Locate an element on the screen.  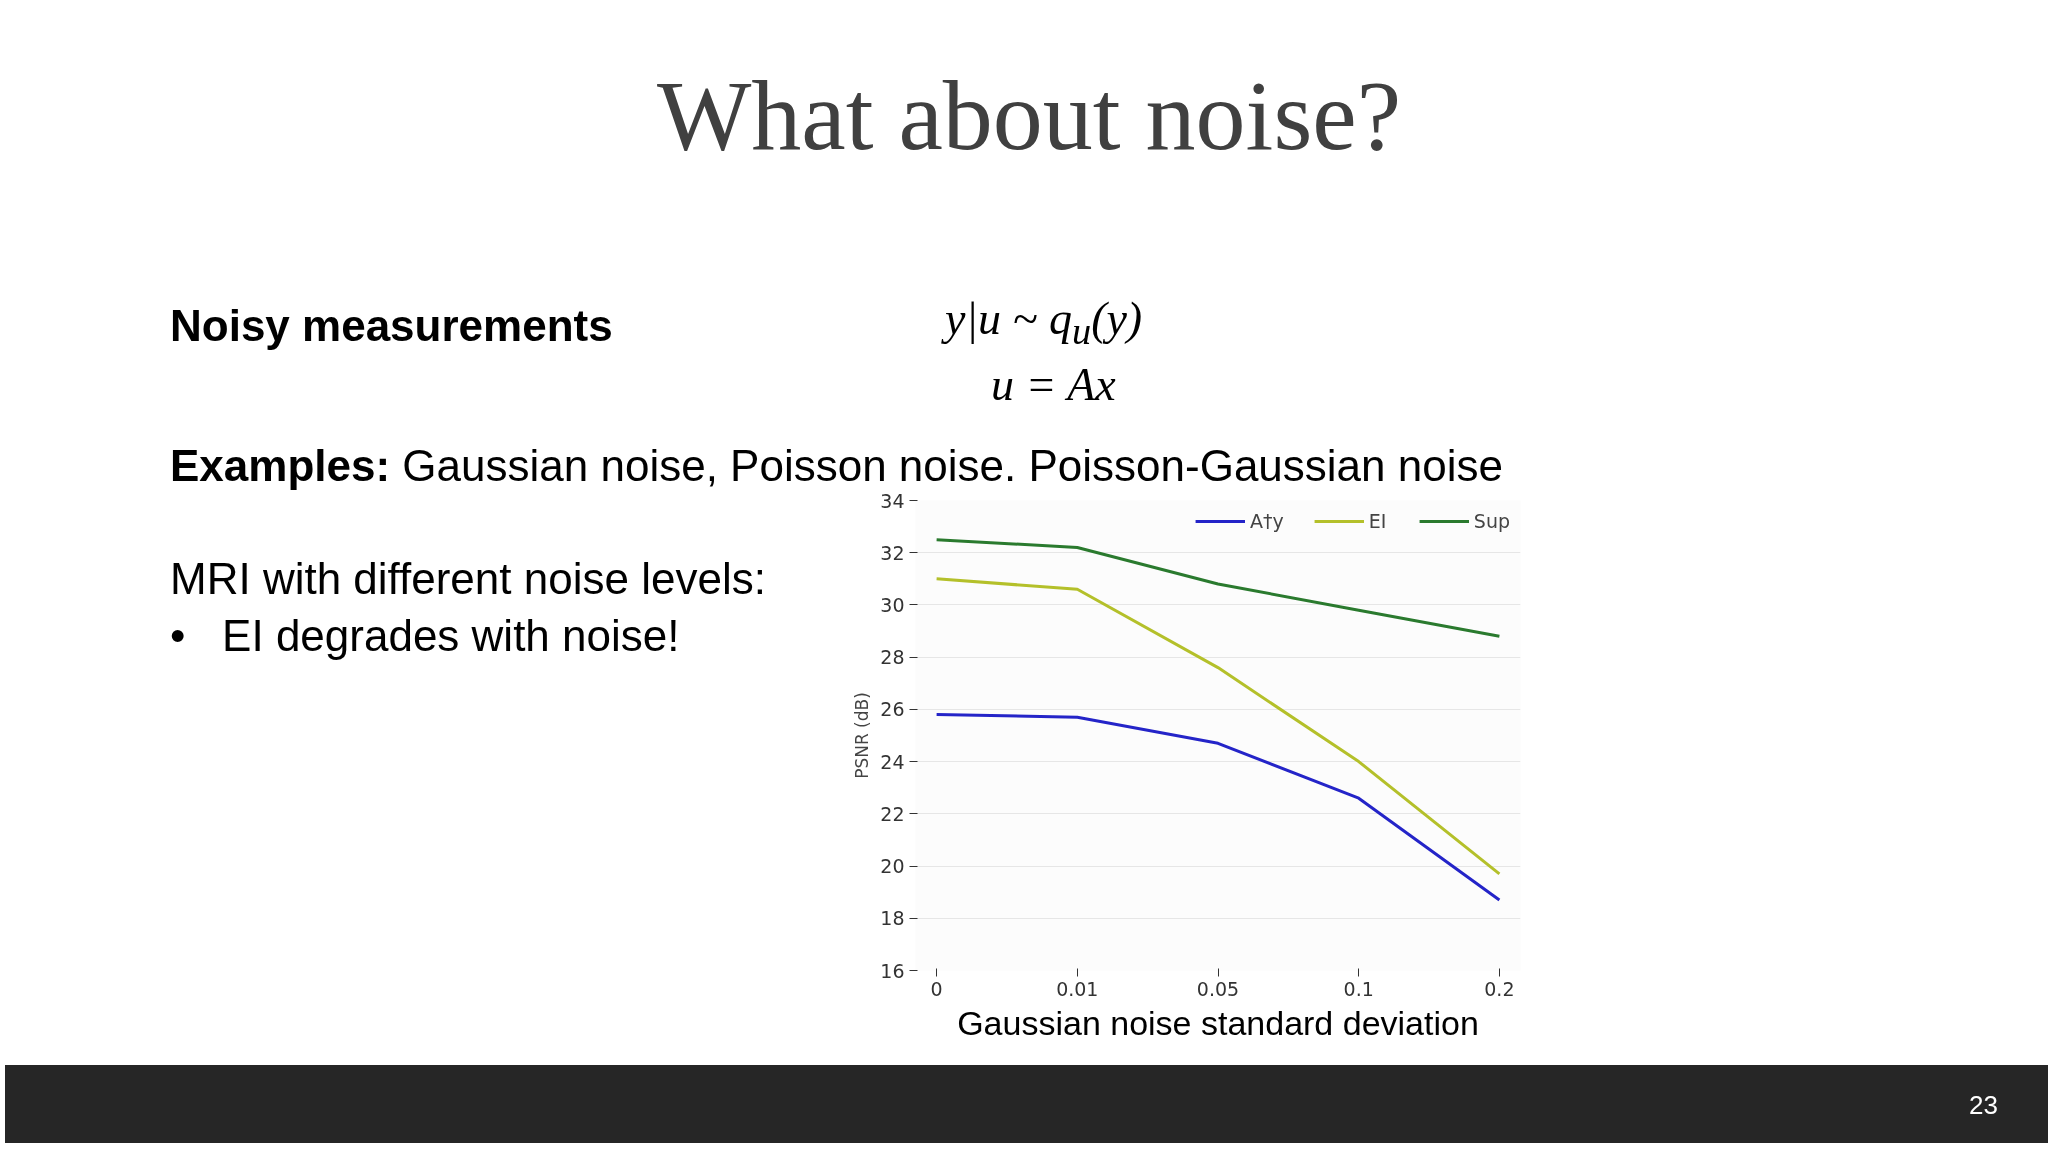
y-tick-label: 18 is located at coordinates (892, 918).